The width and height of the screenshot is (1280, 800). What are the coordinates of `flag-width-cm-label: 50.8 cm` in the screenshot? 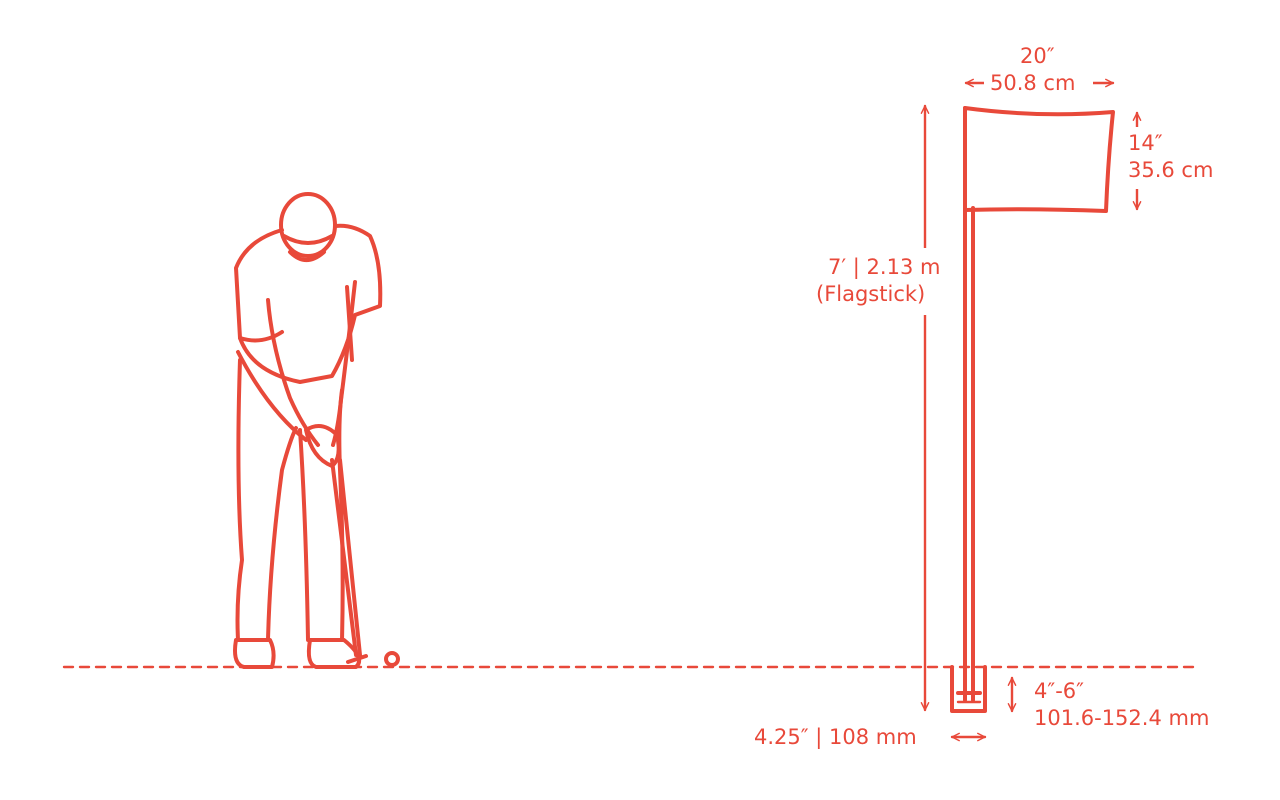 It's located at (1033, 83).